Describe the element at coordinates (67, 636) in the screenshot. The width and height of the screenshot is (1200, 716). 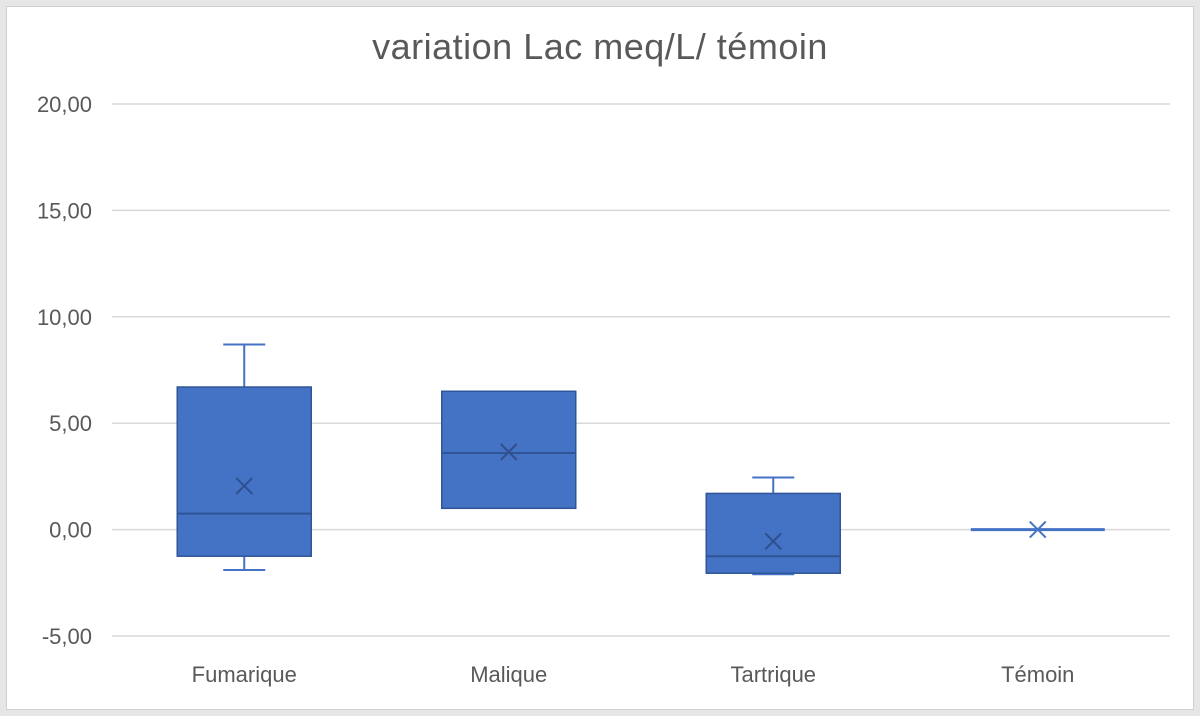
I see `y-tick-label: -5,00` at that location.